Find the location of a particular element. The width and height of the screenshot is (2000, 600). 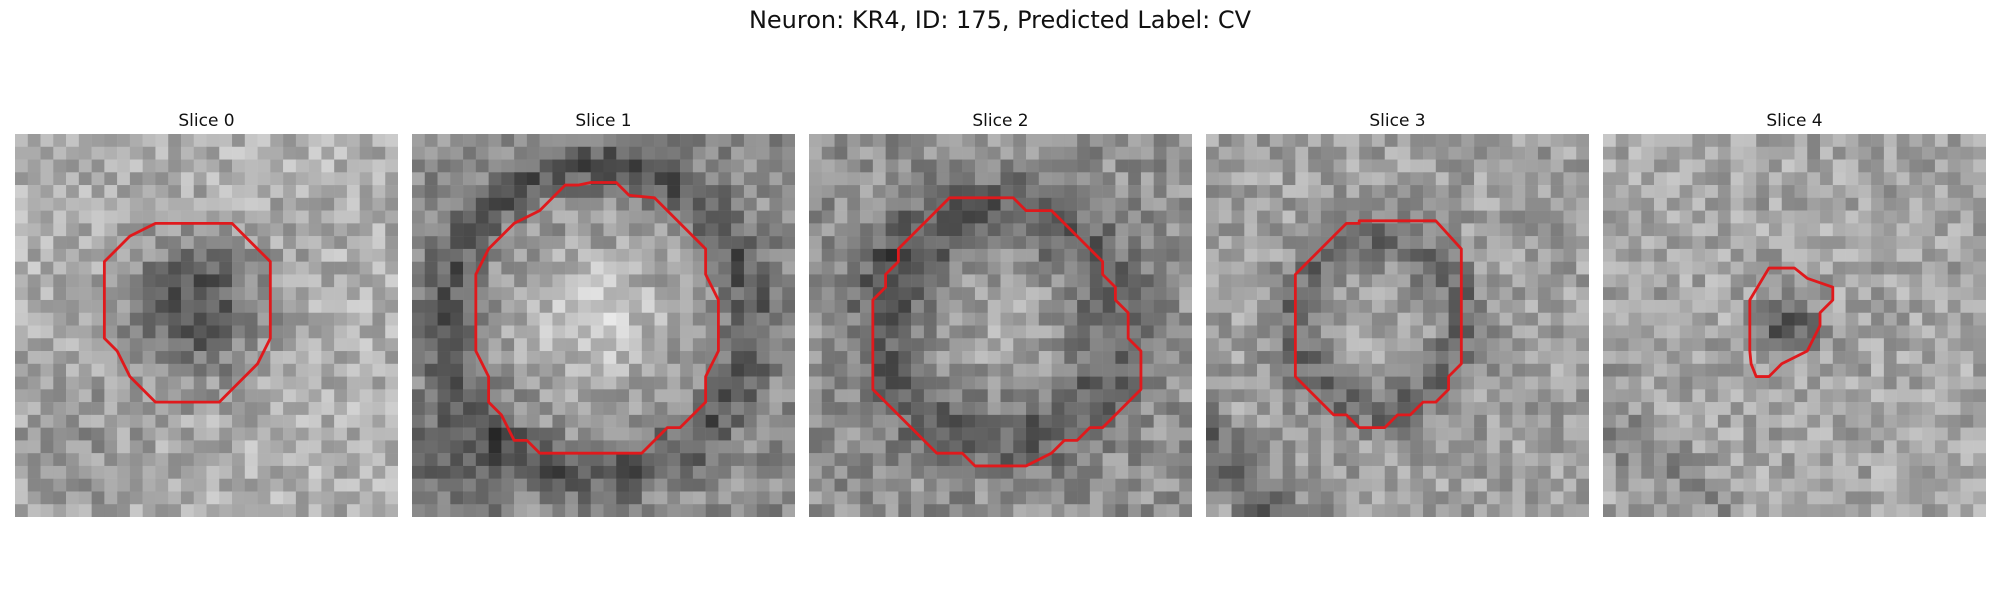

slice-title: Slice 3 is located at coordinates (1397, 121).